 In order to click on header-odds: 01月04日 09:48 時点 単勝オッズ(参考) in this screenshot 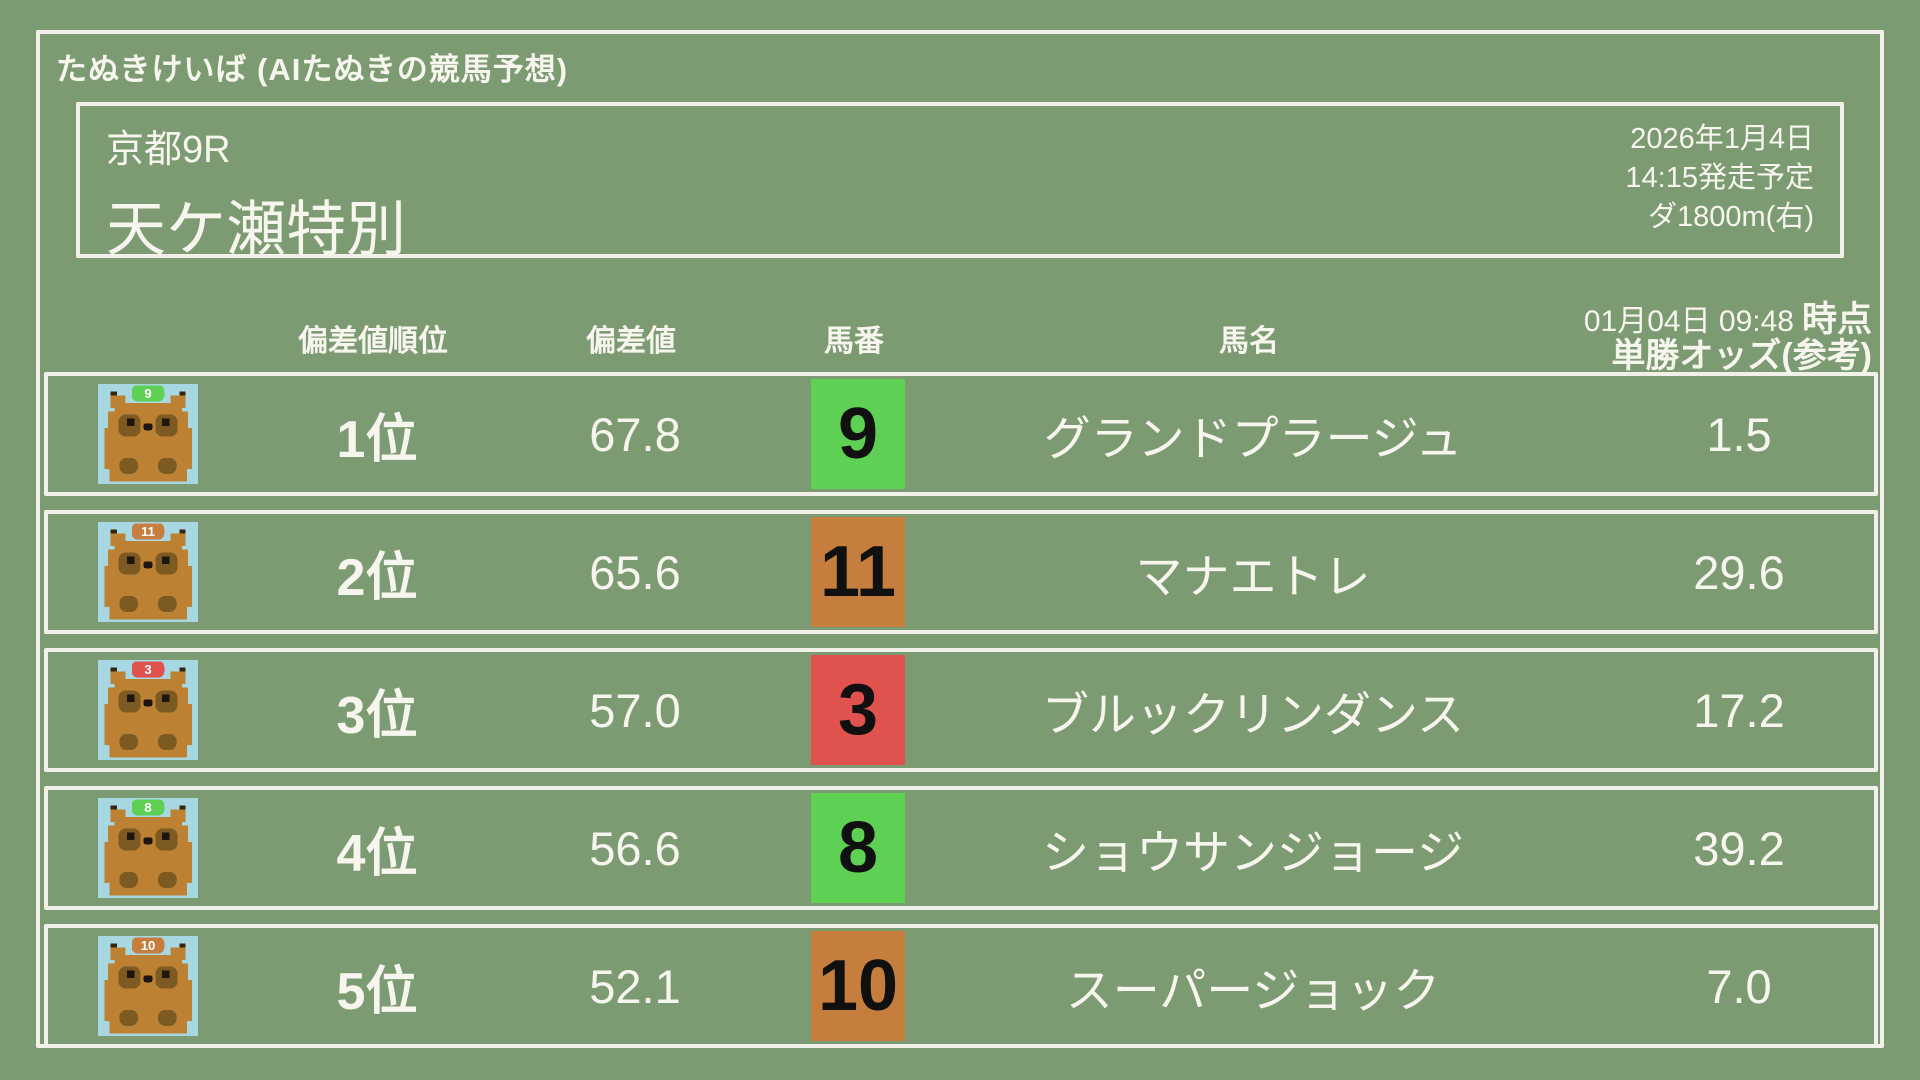, I will do `click(1706, 338)`.